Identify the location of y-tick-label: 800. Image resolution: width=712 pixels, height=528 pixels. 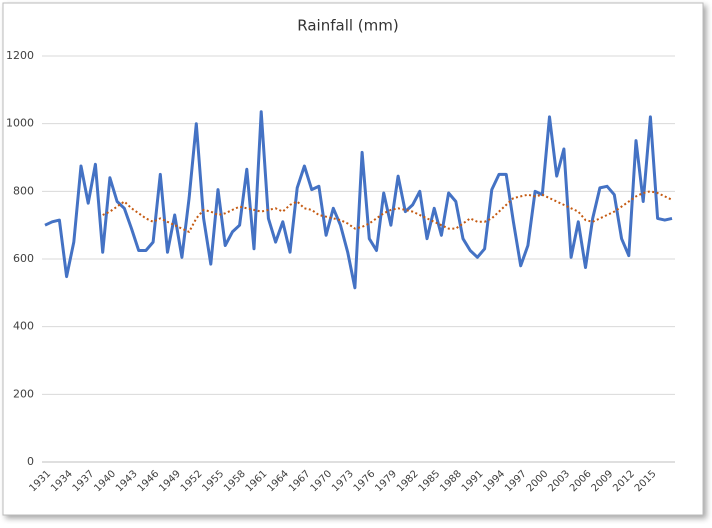
(23, 190).